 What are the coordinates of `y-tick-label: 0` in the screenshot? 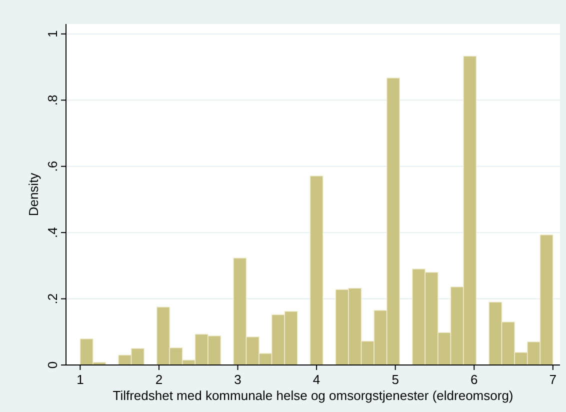 It's located at (52, 365).